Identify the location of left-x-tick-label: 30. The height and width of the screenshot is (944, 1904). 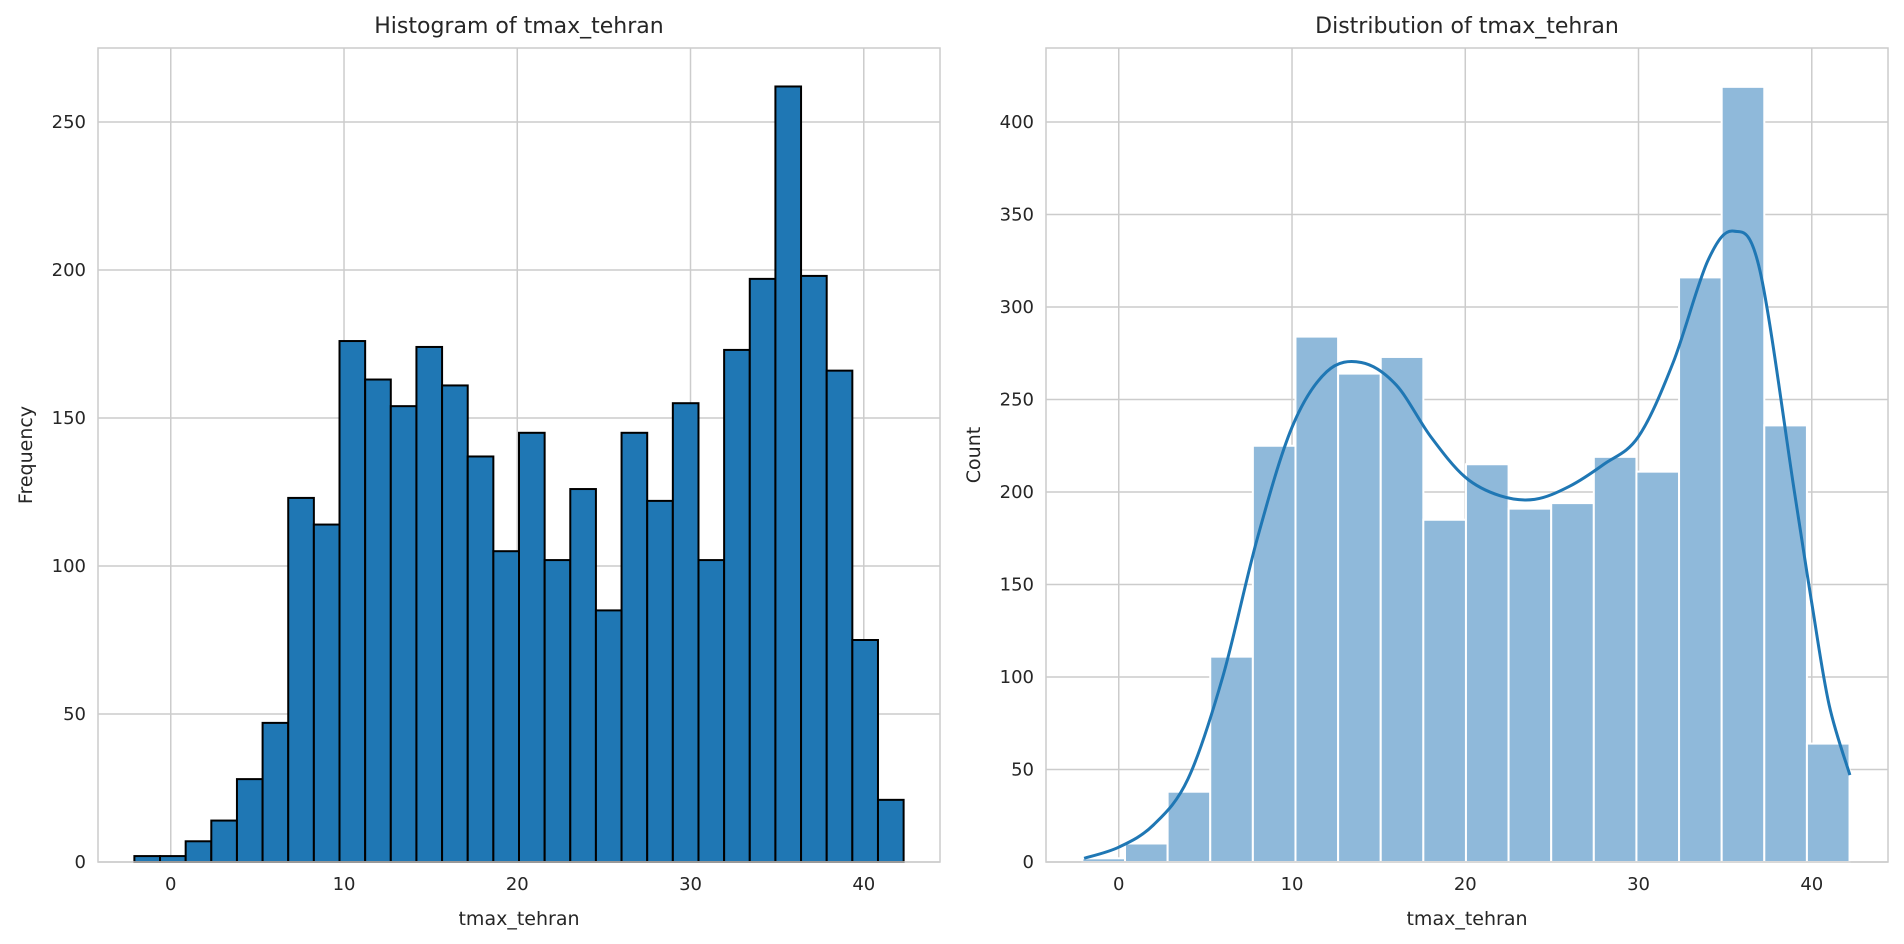
(690, 884).